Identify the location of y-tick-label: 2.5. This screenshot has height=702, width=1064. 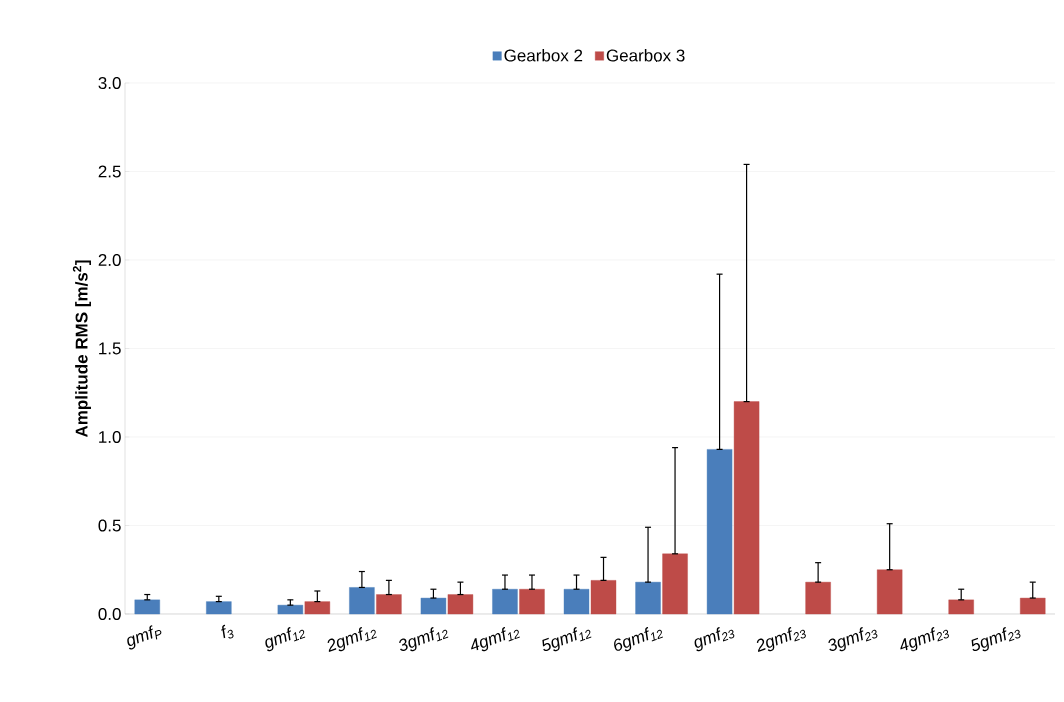
(109, 171).